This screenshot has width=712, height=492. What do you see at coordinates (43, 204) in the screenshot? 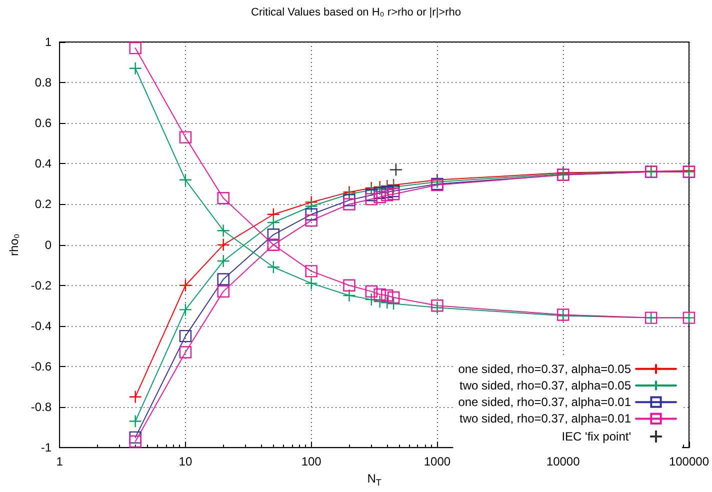
I see `y-tick-label: 0.2` at bounding box center [43, 204].